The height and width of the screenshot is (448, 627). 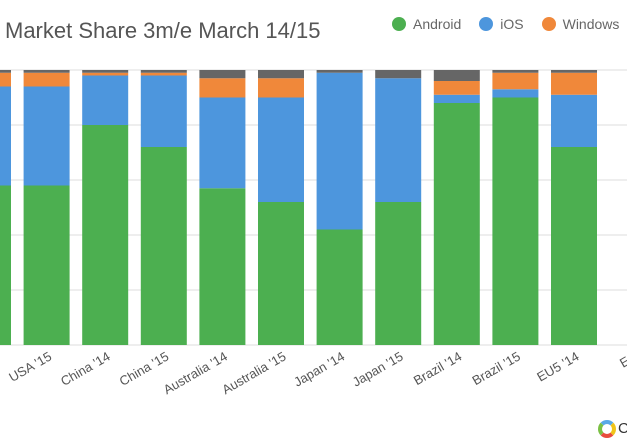 What do you see at coordinates (495, 369) in the screenshot?
I see `x-tick-label-9: Brazil '15` at bounding box center [495, 369].